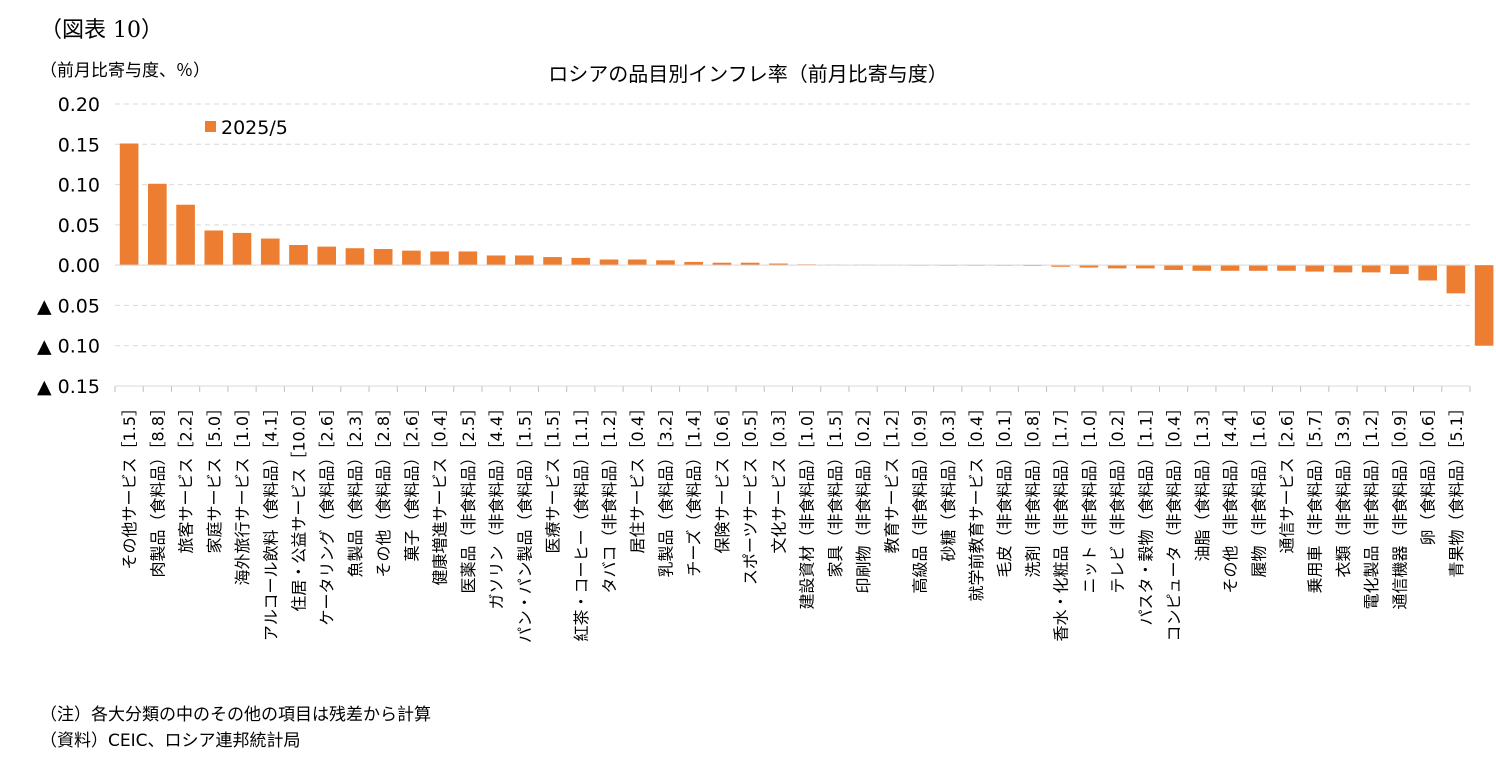  Describe the element at coordinates (778, 476) in the screenshot. I see `x-tick-label: 文化サービス［0.3］` at that location.